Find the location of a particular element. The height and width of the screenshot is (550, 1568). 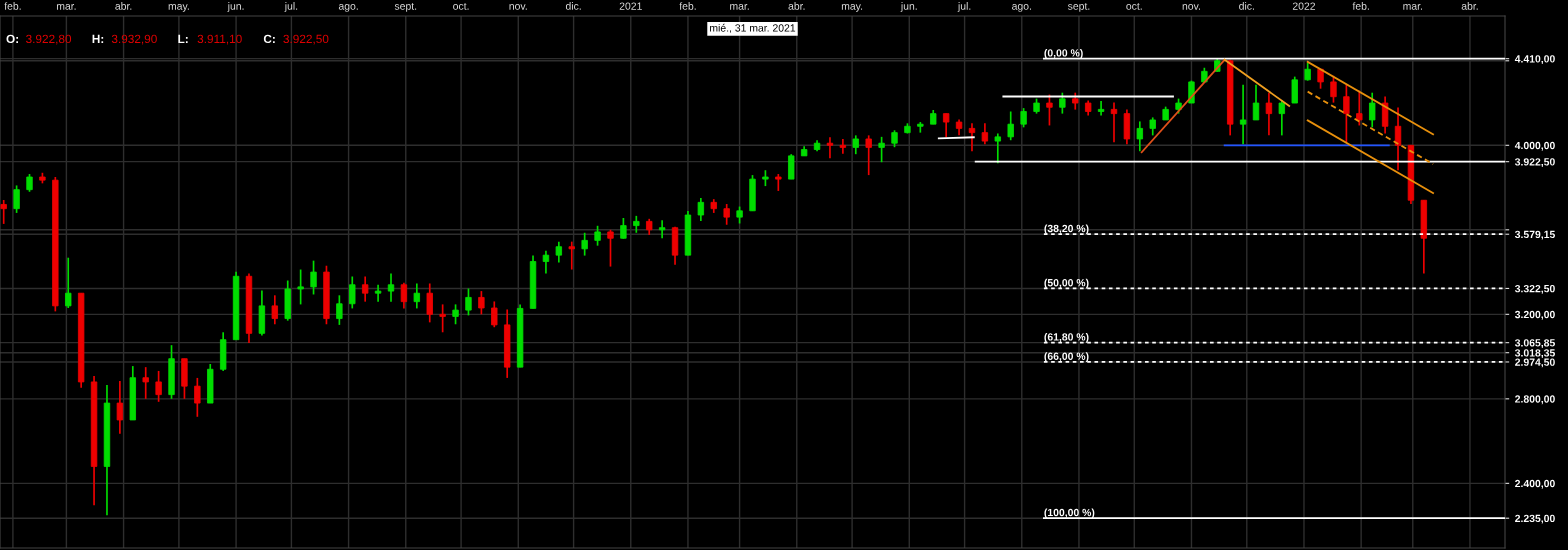

annotation: (61,80 %) is located at coordinates (1066, 337).